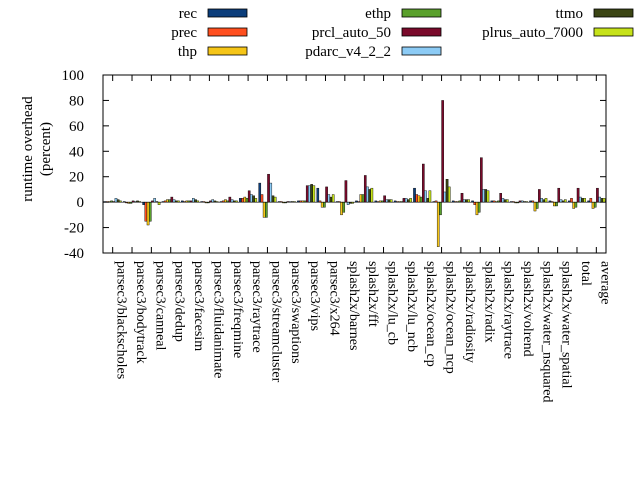  What do you see at coordinates (488, 302) in the screenshot?
I see `x-tick-label: splash2x/radix` at bounding box center [488, 302].